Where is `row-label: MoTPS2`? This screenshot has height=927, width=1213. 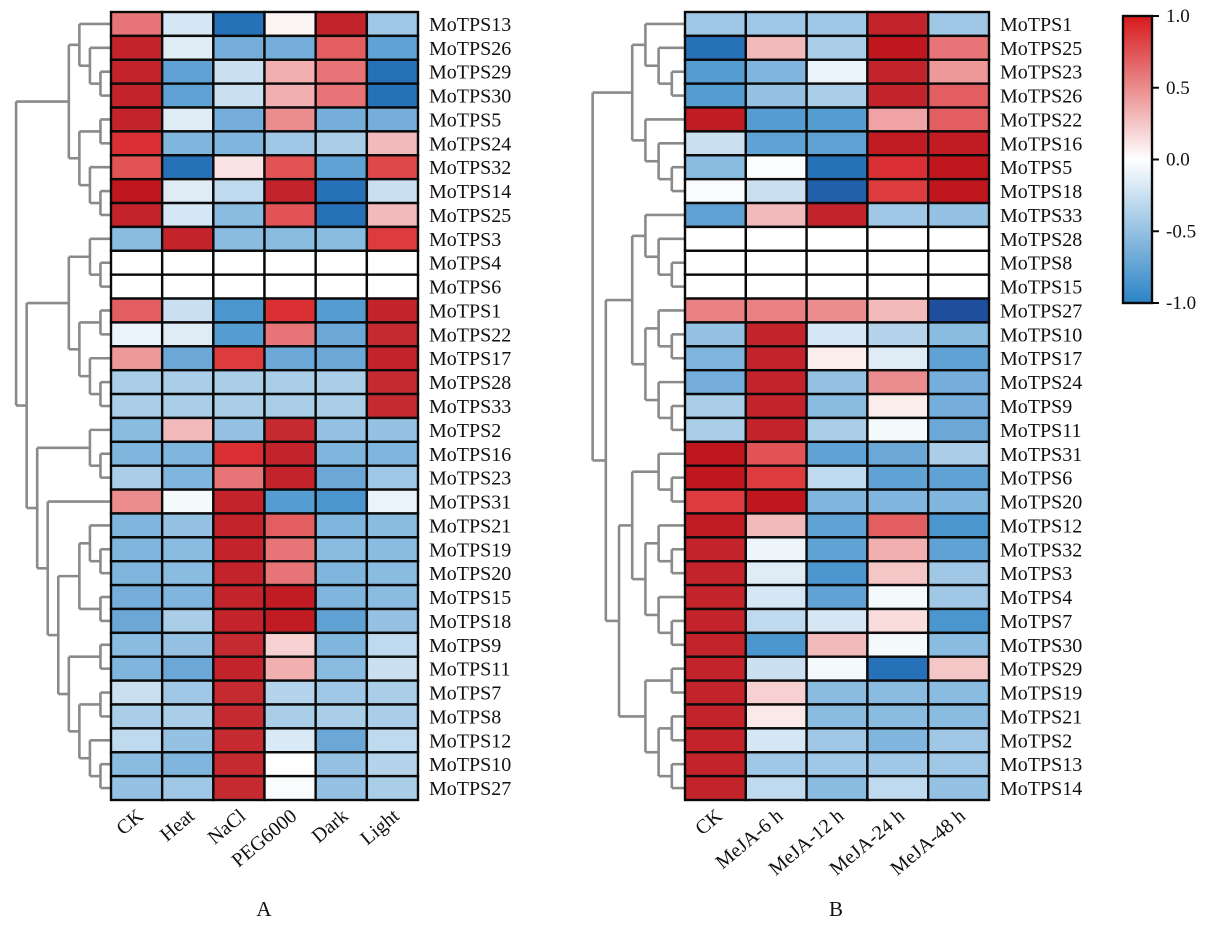 row-label: MoTPS2 is located at coordinates (465, 431).